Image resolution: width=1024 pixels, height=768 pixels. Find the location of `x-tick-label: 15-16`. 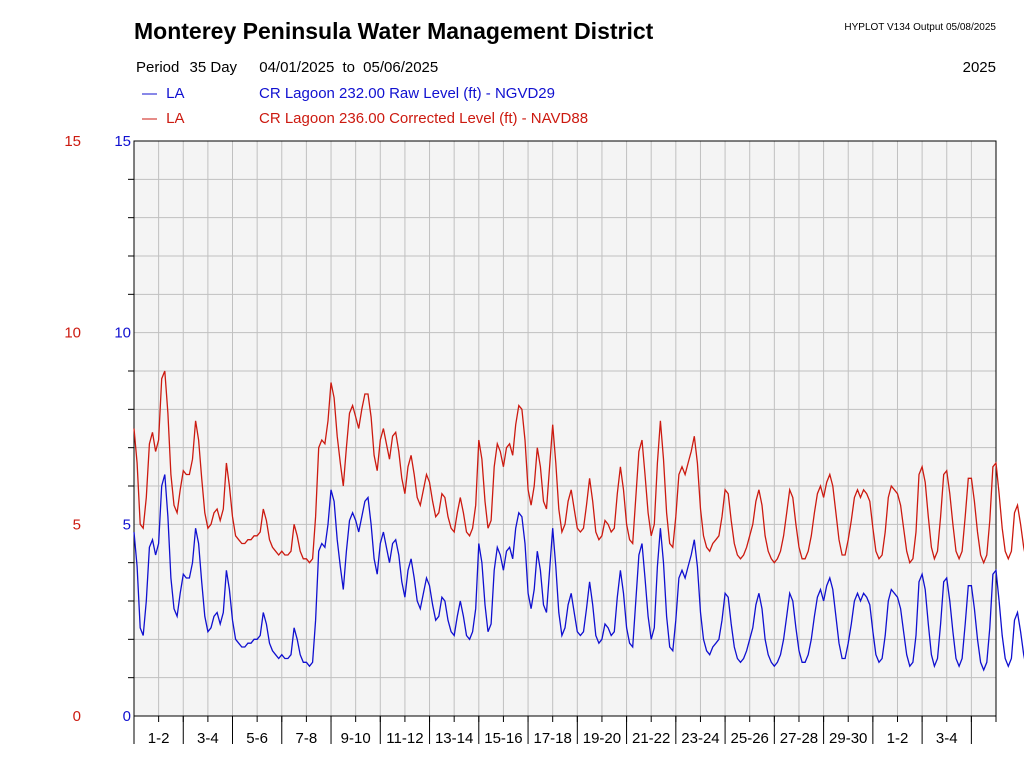

x-tick-label: 15-16 is located at coordinates (503, 738).